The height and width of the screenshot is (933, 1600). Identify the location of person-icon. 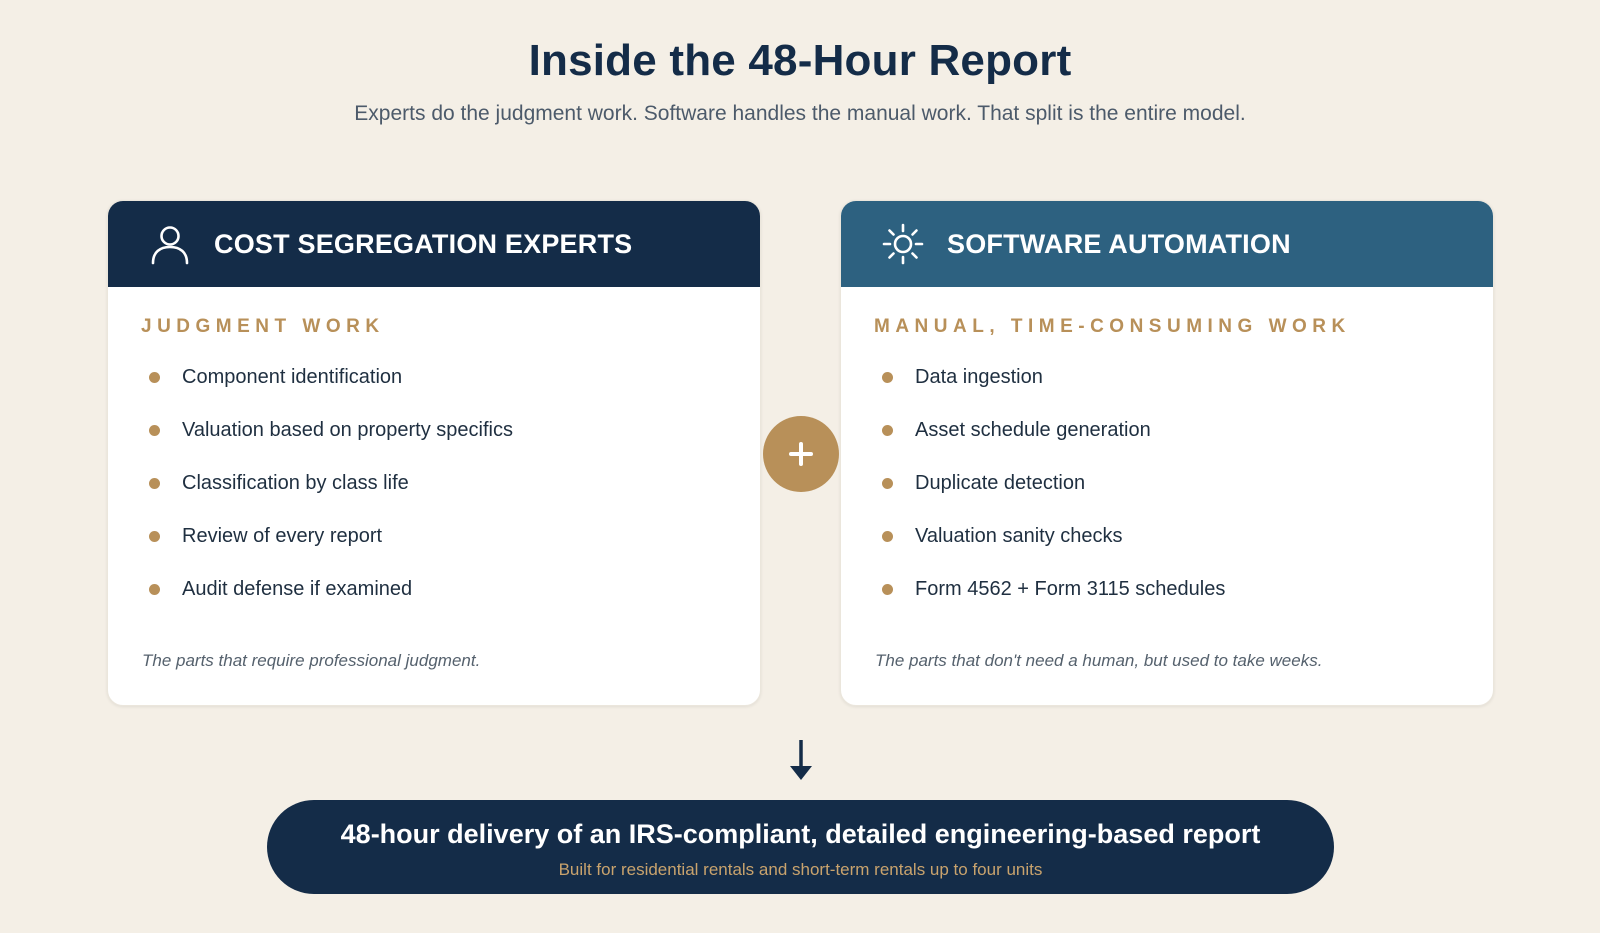
(170, 244).